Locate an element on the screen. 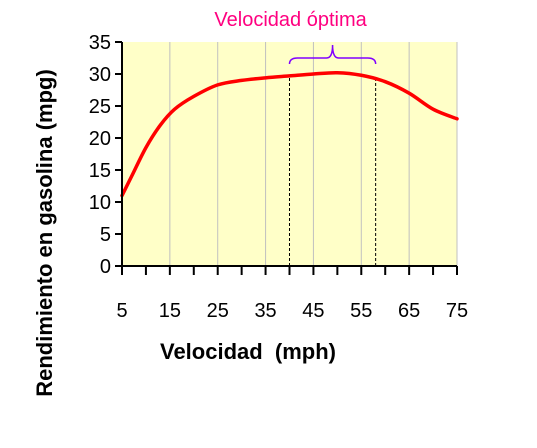 This screenshot has height=448, width=537. annotation-brace is located at coordinates (332, 54).